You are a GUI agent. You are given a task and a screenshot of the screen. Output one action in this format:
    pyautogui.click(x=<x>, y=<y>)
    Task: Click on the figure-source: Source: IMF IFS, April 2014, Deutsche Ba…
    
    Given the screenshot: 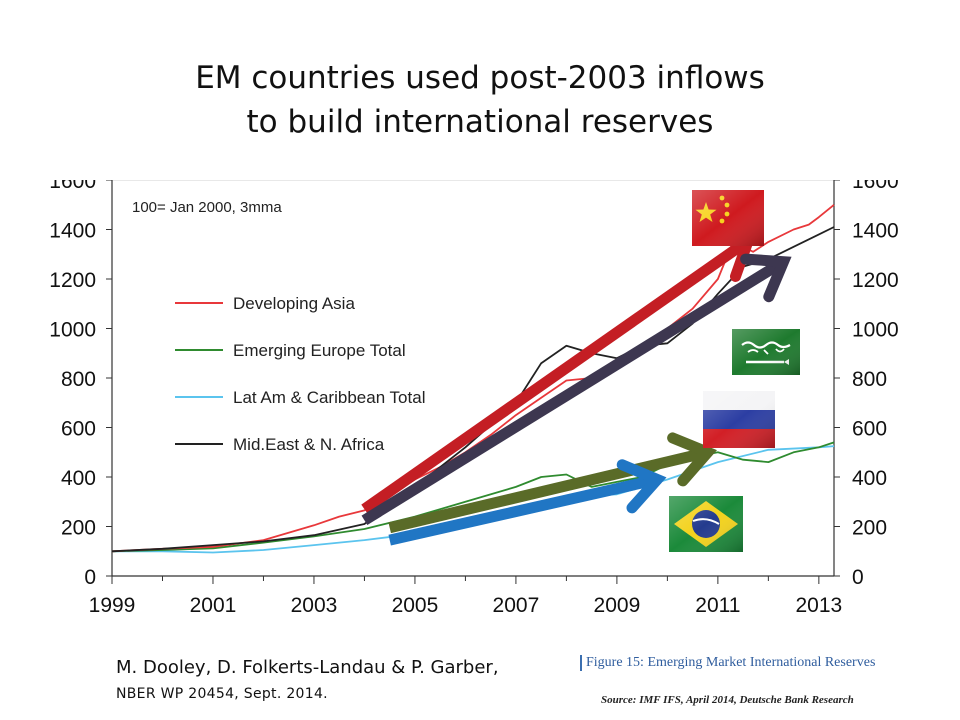 What is the action you would take?
    pyautogui.click(x=727, y=700)
    